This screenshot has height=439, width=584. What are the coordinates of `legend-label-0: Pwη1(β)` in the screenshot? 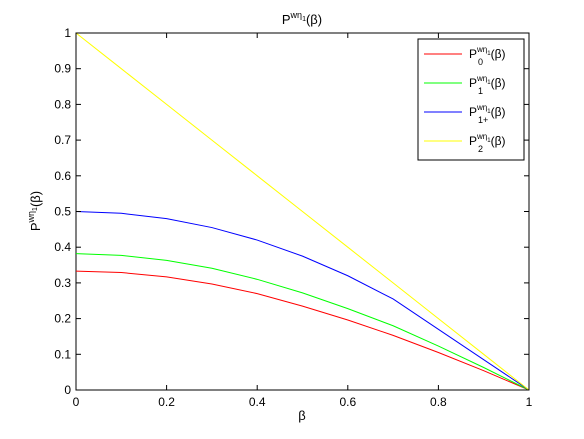 It's located at (487, 53).